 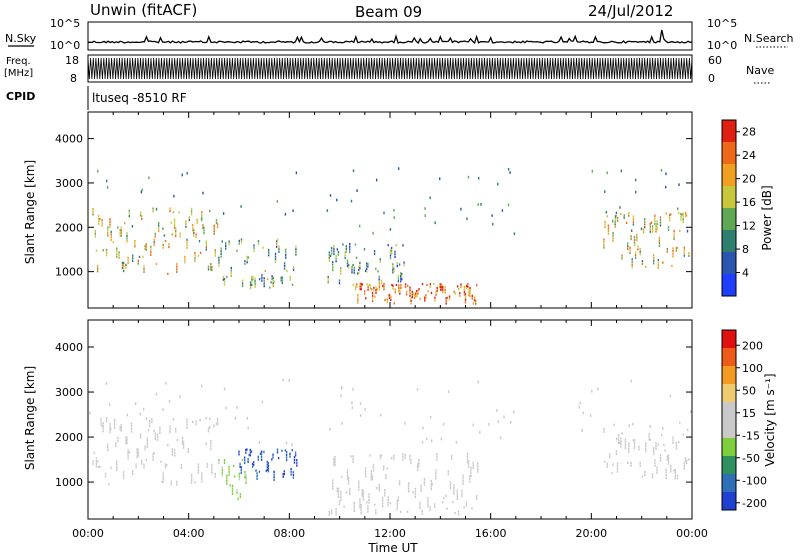 What do you see at coordinates (18, 73) in the screenshot?
I see `freq-unit-label: [MHz]` at bounding box center [18, 73].